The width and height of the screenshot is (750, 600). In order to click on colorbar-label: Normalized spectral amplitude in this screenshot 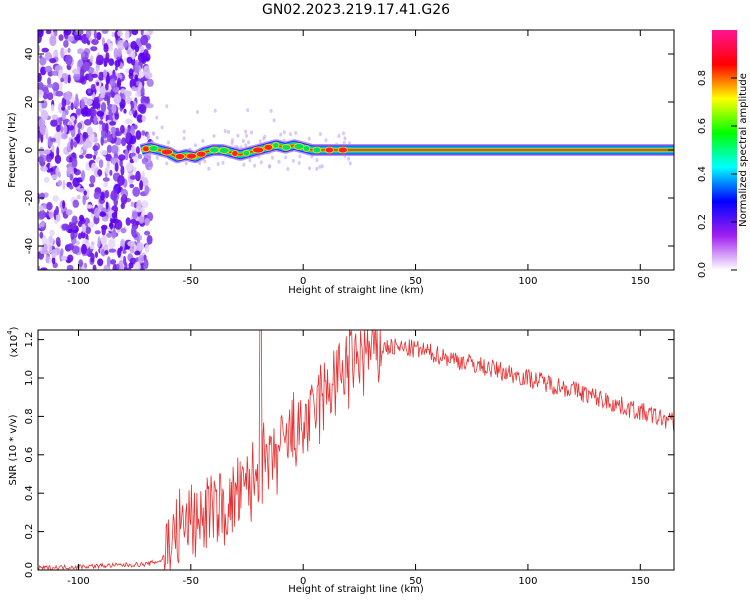, I will do `click(743, 150)`.